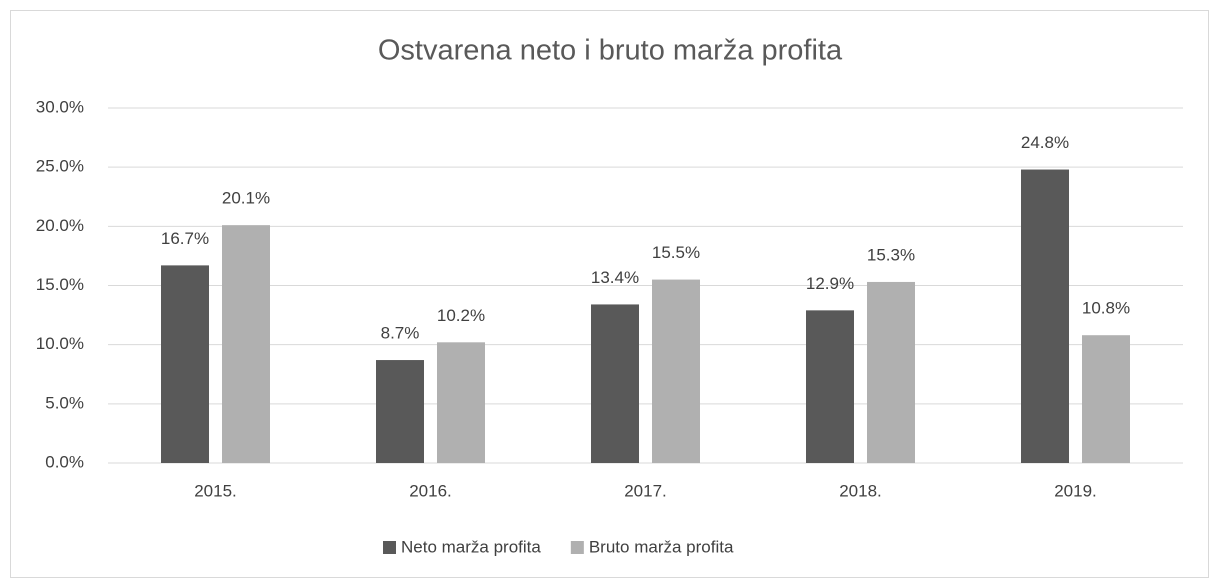 The image size is (1210, 579). What do you see at coordinates (60, 106) in the screenshot?
I see `y-tick-label: 30.0%` at bounding box center [60, 106].